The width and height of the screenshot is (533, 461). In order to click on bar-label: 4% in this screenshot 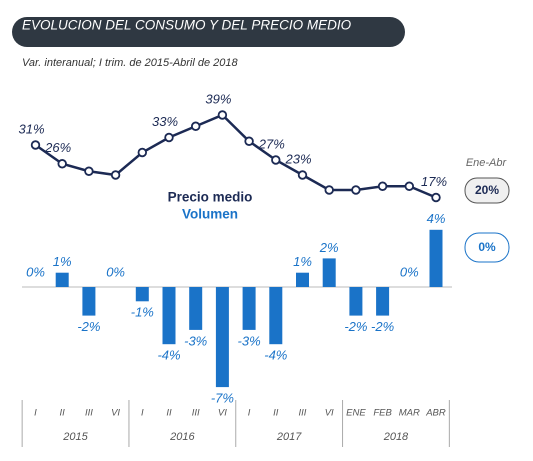, I will do `click(436, 218)`.